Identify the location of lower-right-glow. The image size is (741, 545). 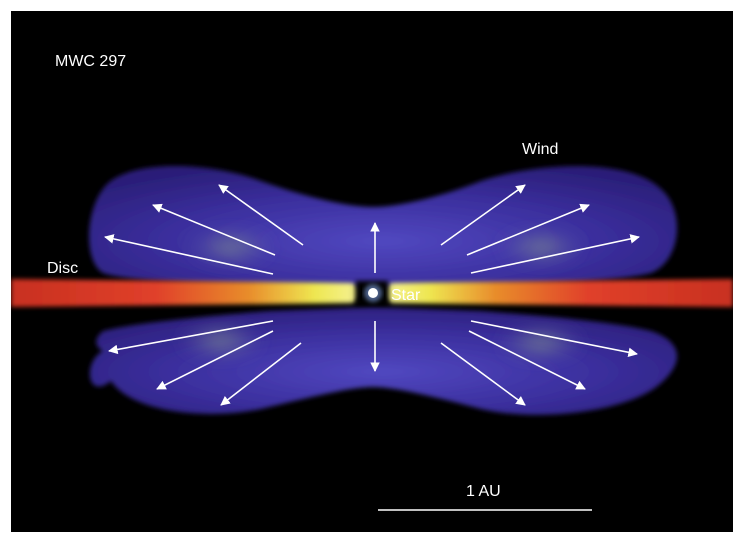
(541, 343).